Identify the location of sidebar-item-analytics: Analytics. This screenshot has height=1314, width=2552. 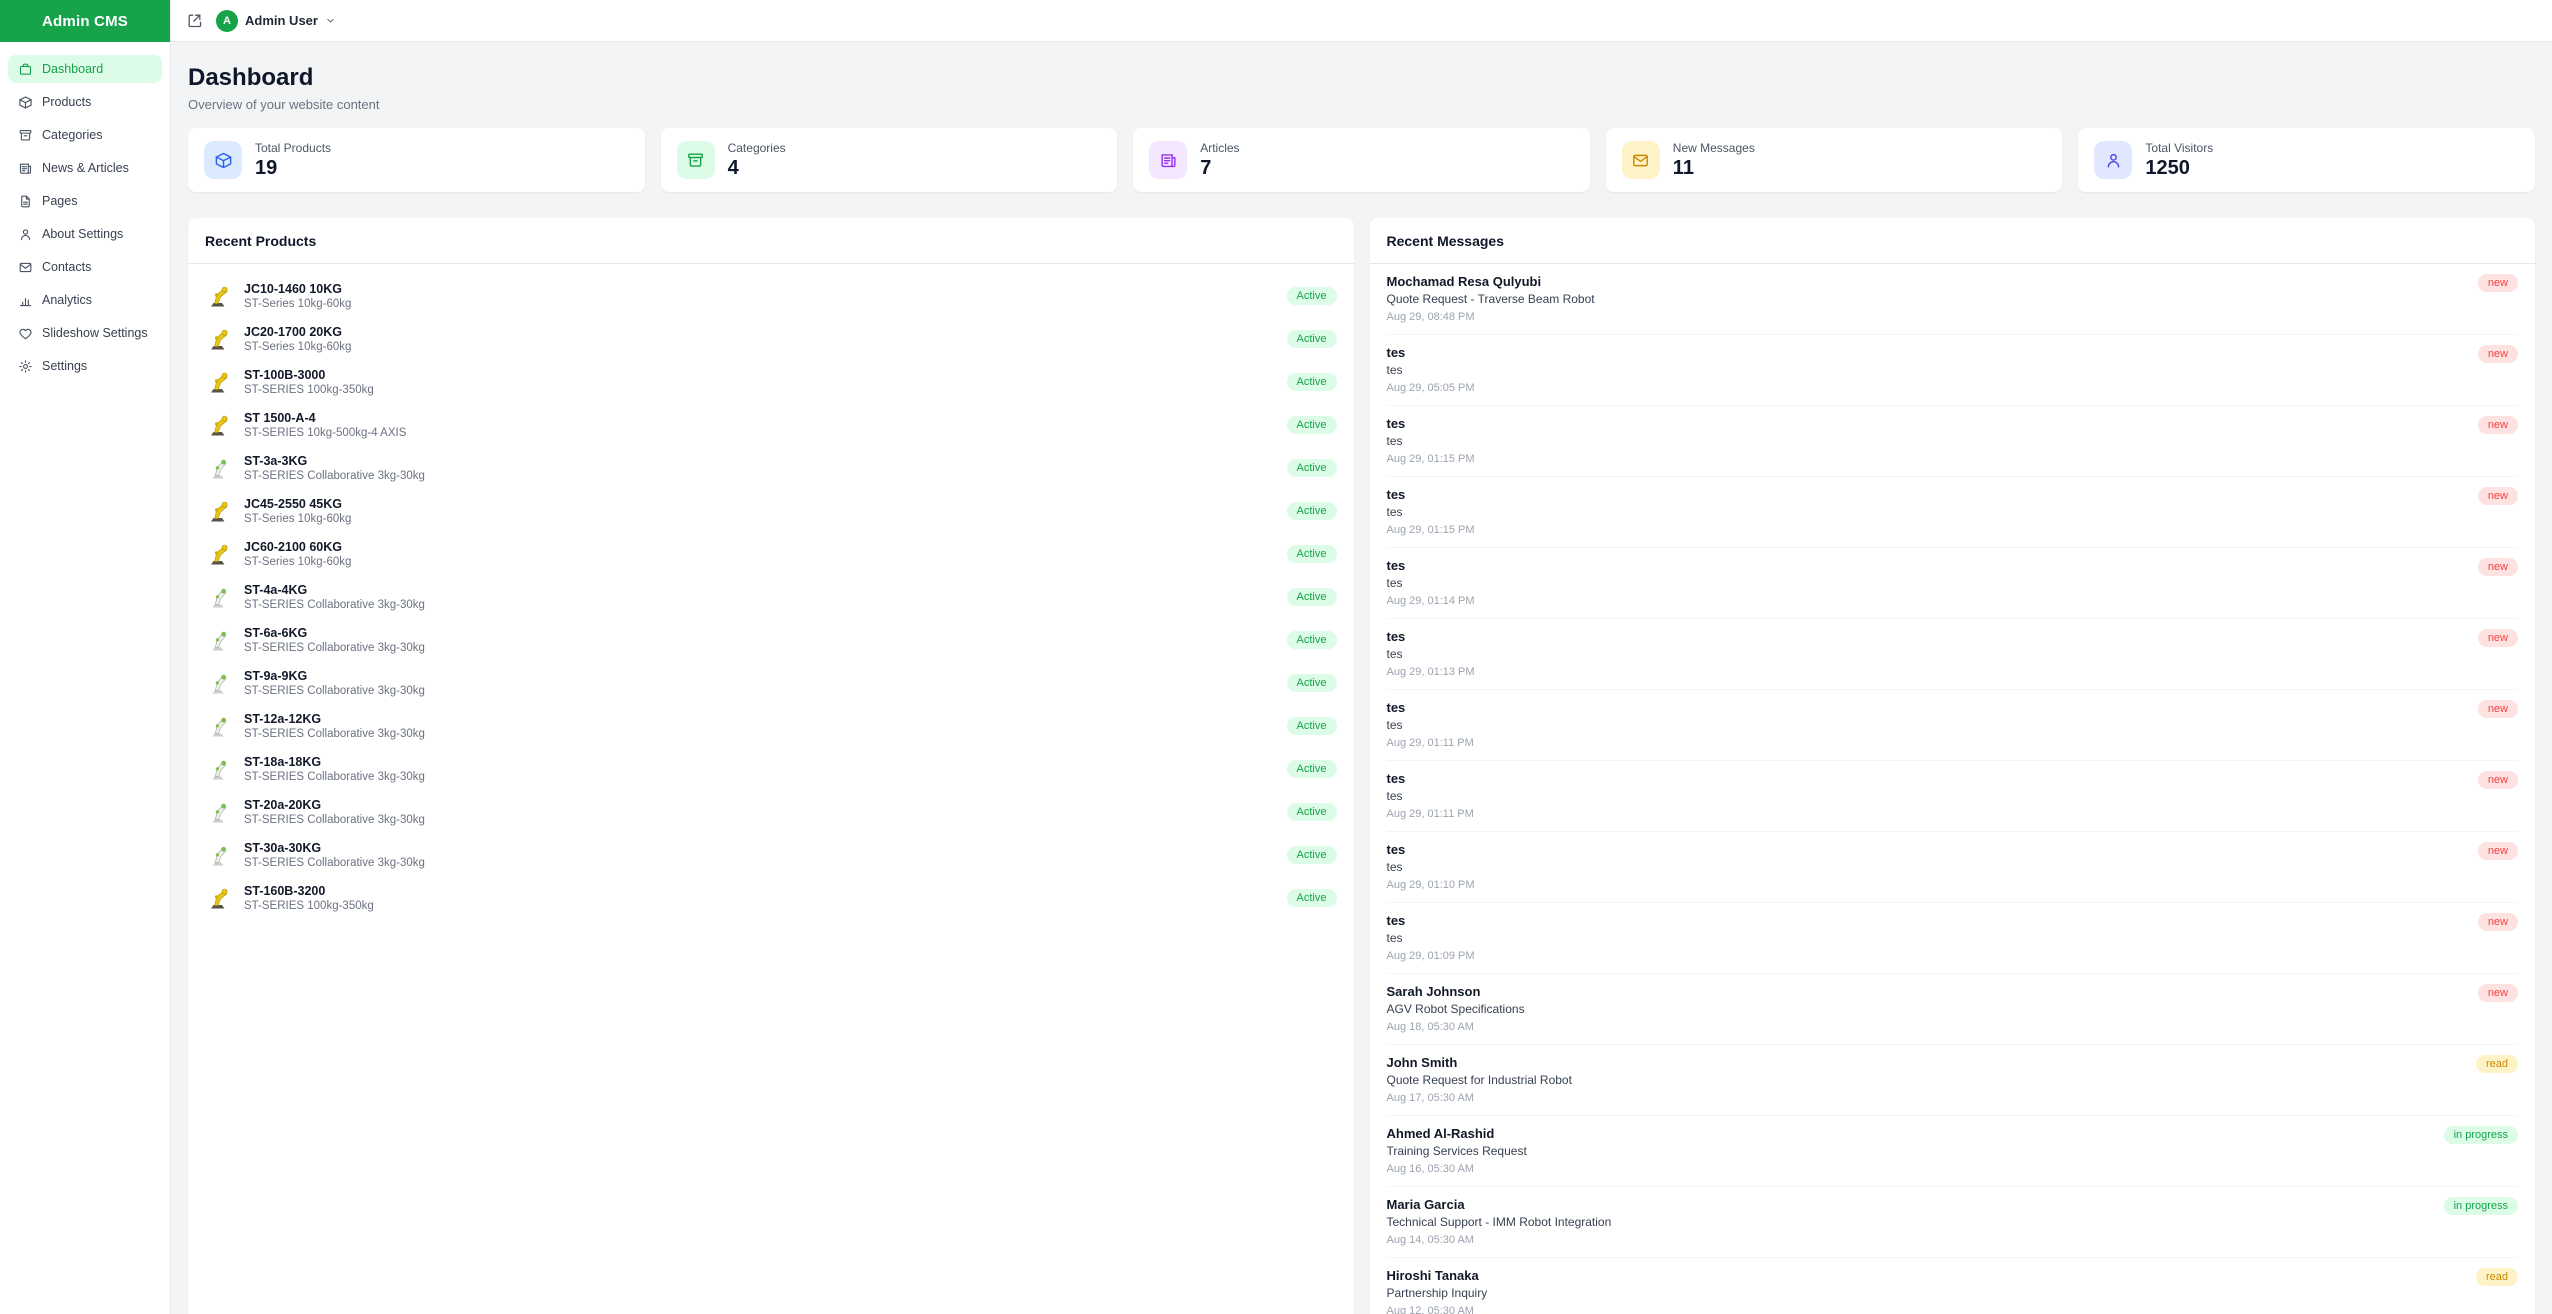
(85, 300).